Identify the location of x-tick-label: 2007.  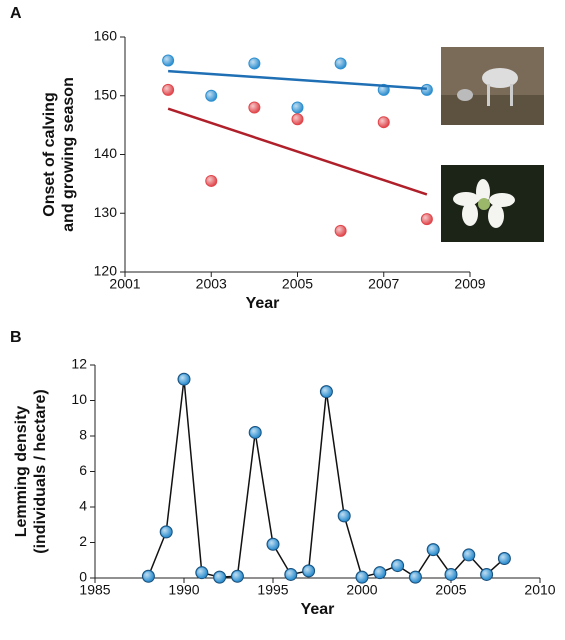
(383, 284).